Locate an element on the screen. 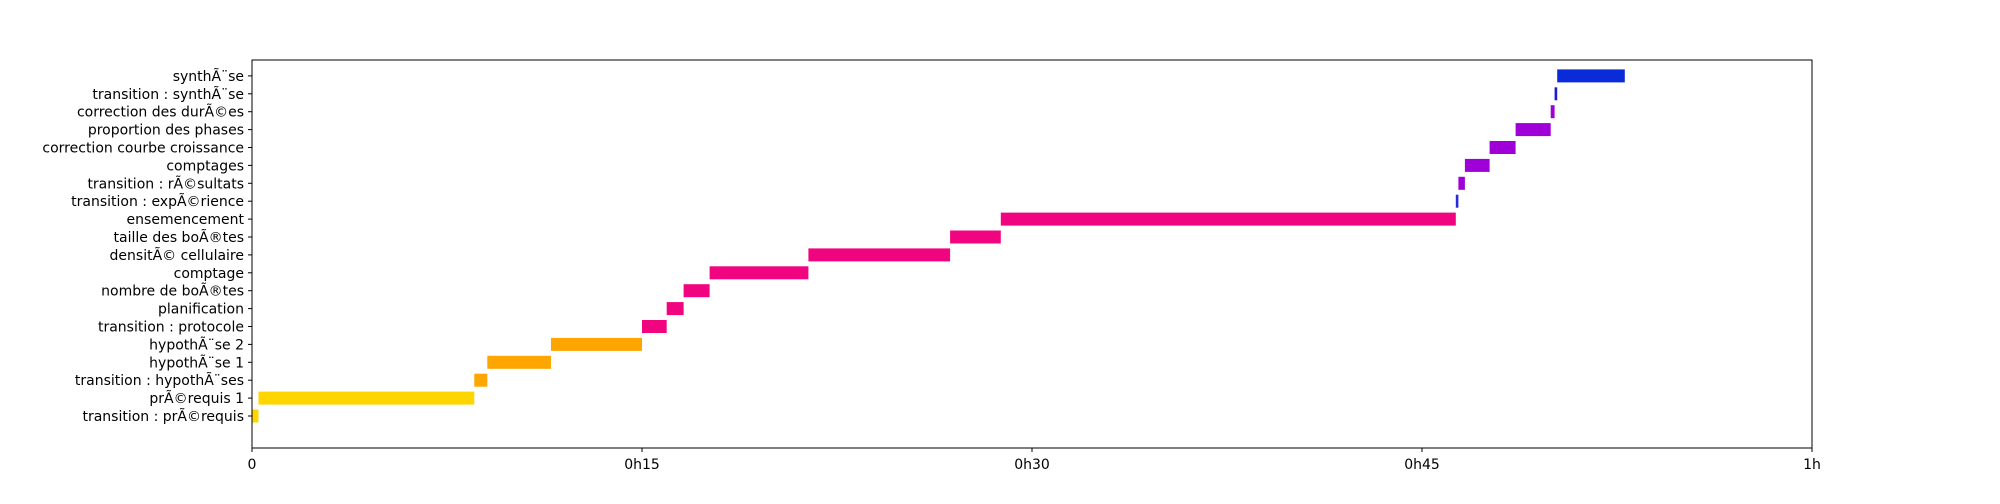 The width and height of the screenshot is (2000, 504). y-label-transition-hypotha-ses: transition : hypothÃ¨ses is located at coordinates (159, 380).